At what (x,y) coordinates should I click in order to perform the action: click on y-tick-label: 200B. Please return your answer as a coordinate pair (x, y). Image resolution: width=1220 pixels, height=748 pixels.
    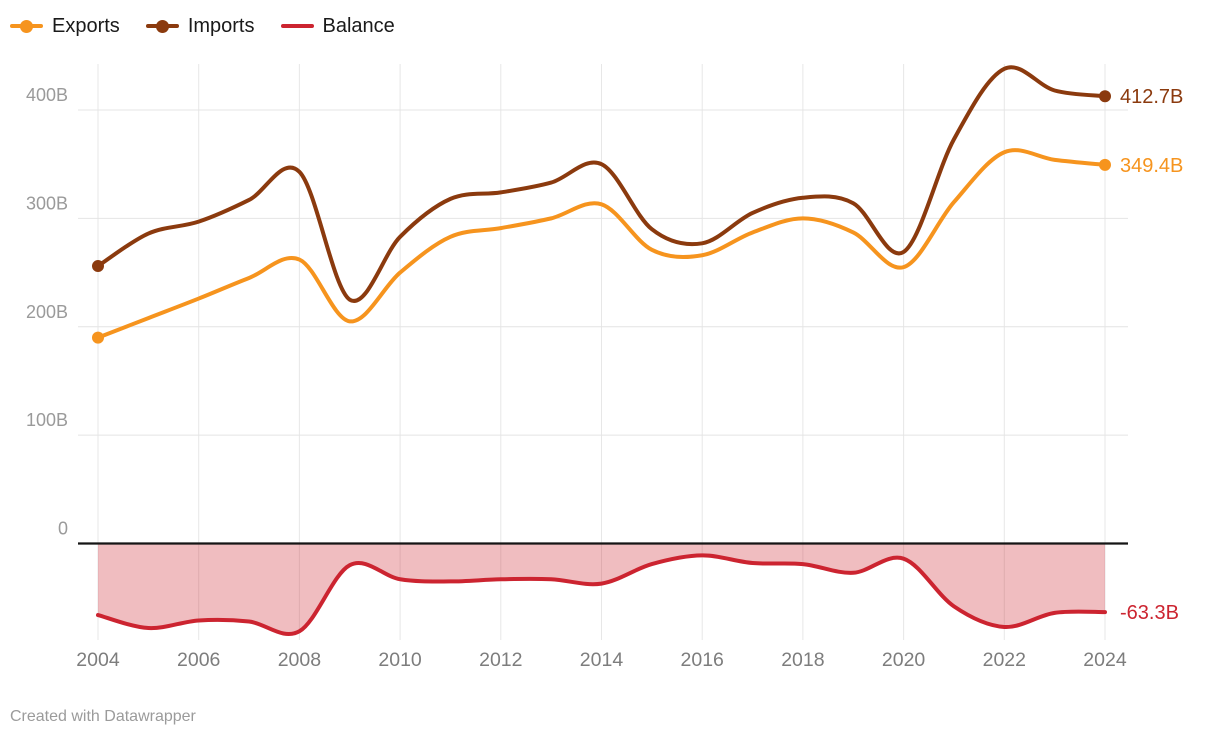
    Looking at the image, I should click on (47, 312).